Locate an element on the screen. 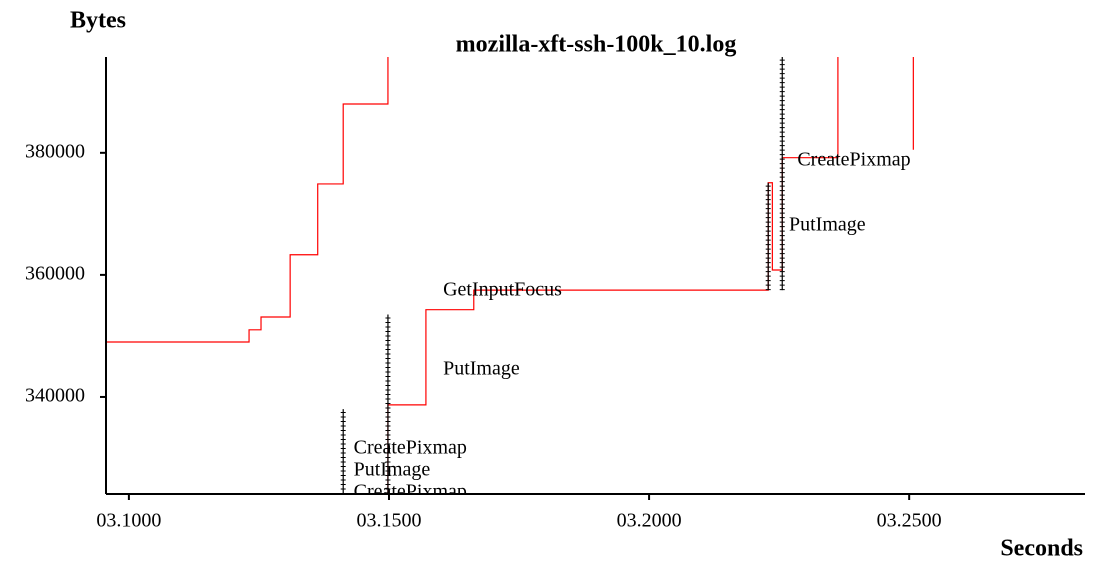 The image size is (1093, 566). y-axis-label: Bytes is located at coordinates (98, 21).